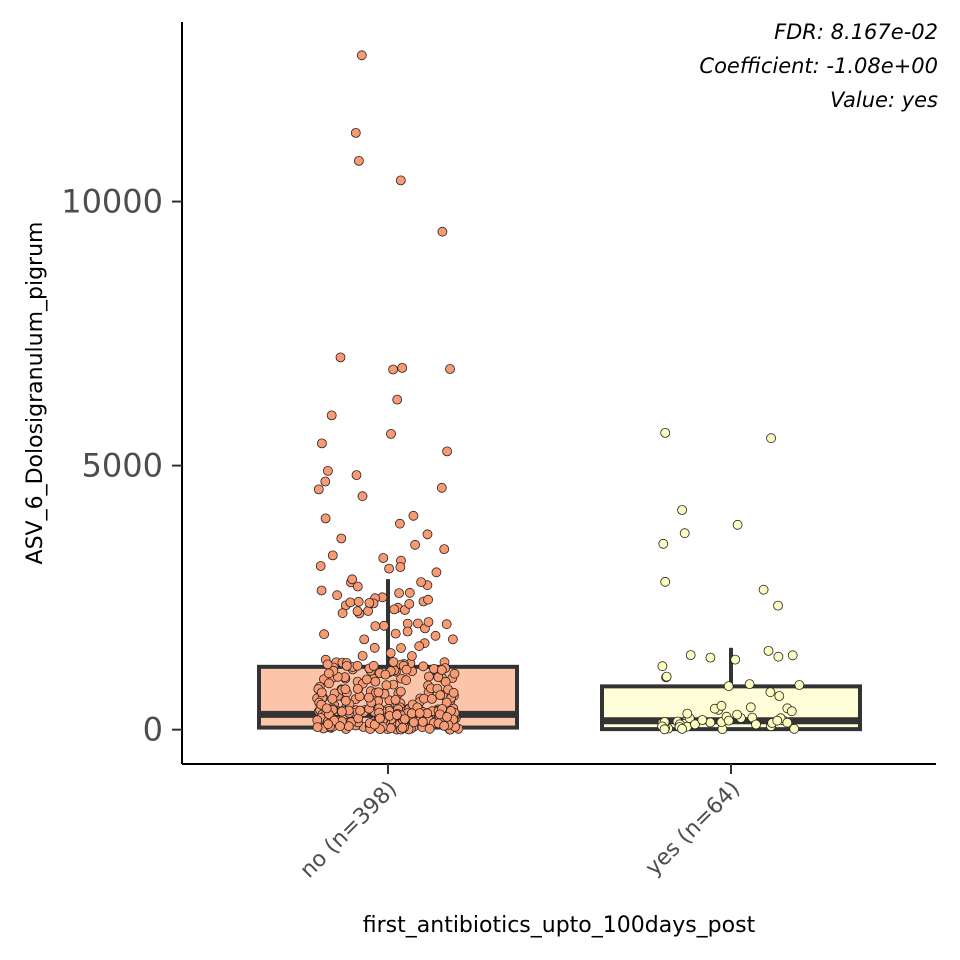  What do you see at coordinates (856, 32) in the screenshot?
I see `fdr-annotation: FDR: 8.167e-02` at bounding box center [856, 32].